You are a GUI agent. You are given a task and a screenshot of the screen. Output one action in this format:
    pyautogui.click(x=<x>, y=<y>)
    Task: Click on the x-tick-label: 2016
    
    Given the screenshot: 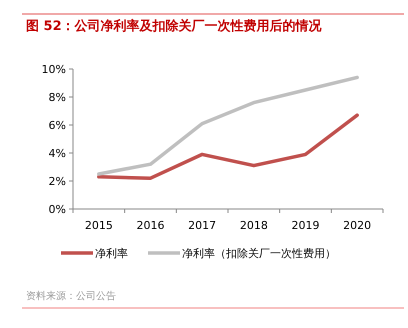 What is the action you would take?
    pyautogui.click(x=150, y=225)
    